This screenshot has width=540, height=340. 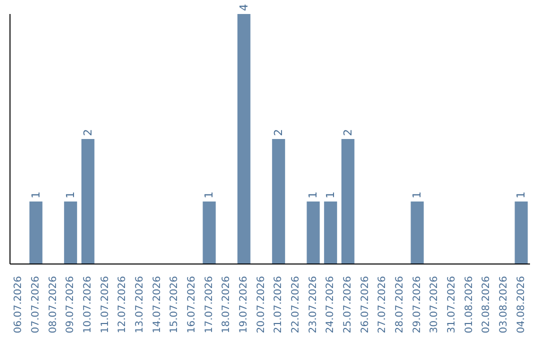 I want to click on x-tick-label: 12.07.2026, so click(x=122, y=305).